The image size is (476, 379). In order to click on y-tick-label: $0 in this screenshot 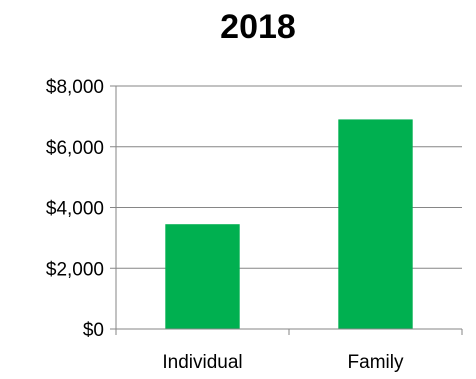, I will do `click(93, 330)`.